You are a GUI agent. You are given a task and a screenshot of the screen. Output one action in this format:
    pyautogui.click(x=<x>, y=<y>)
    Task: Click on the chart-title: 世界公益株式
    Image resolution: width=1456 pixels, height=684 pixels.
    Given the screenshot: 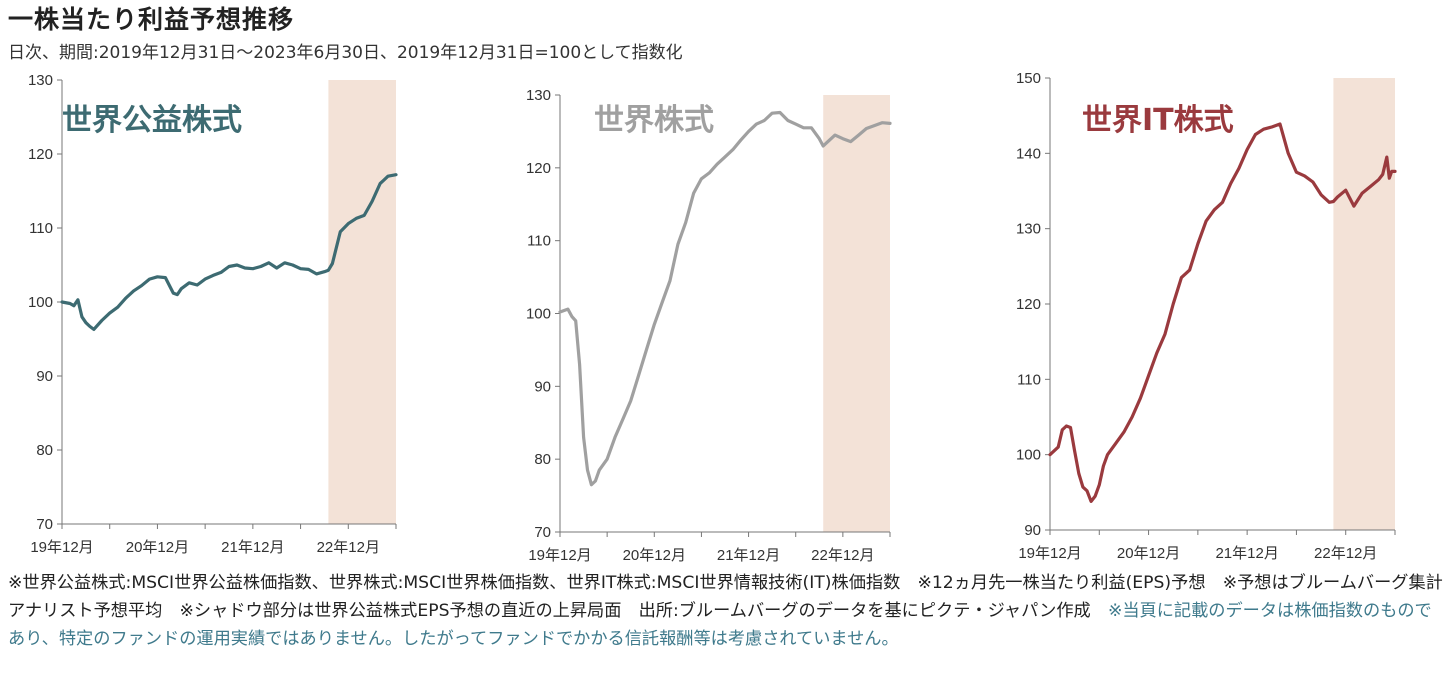 What is the action you would take?
    pyautogui.click(x=152, y=120)
    